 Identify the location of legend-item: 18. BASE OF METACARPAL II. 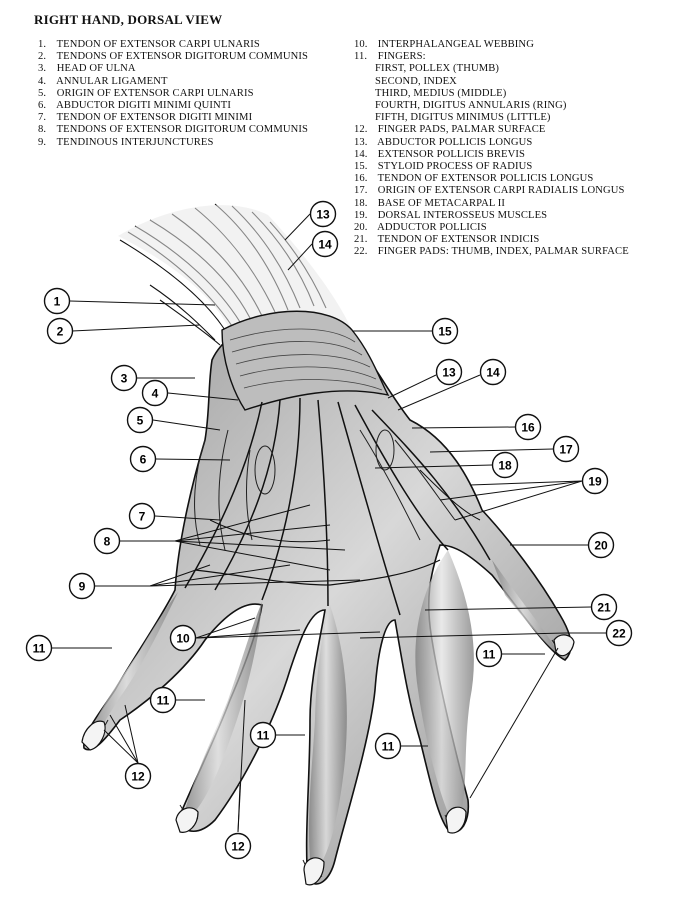
(491, 204).